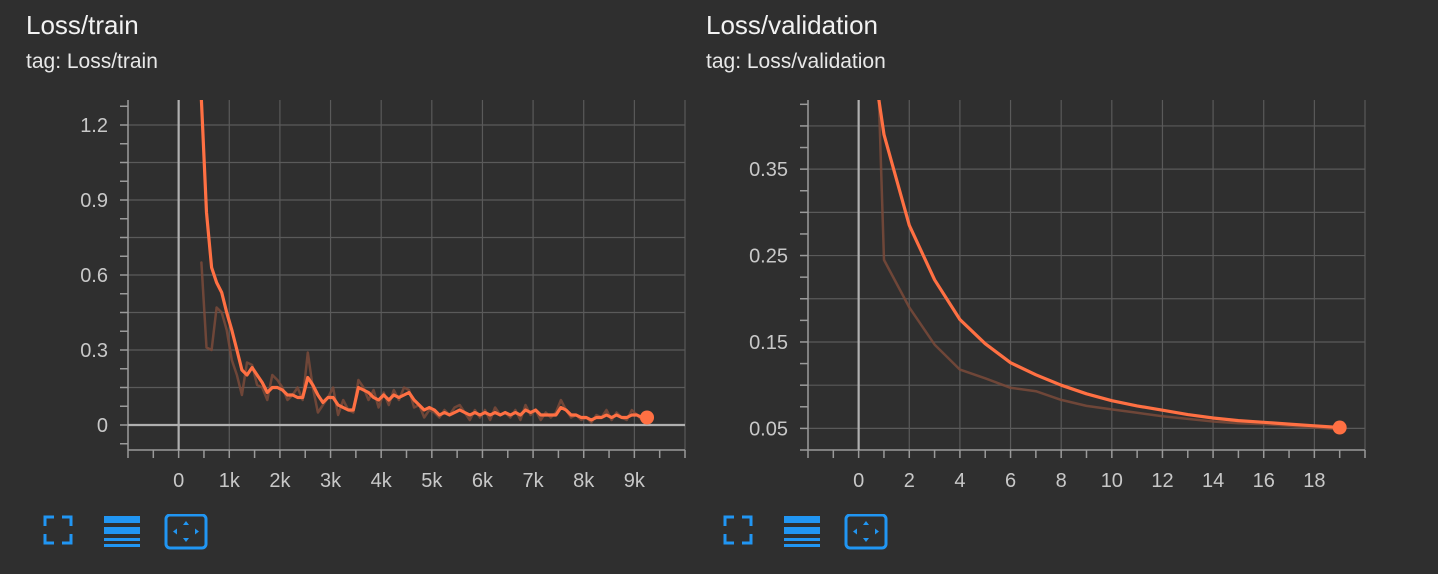  What do you see at coordinates (1162, 481) in the screenshot?
I see `x-tick-label: 12` at bounding box center [1162, 481].